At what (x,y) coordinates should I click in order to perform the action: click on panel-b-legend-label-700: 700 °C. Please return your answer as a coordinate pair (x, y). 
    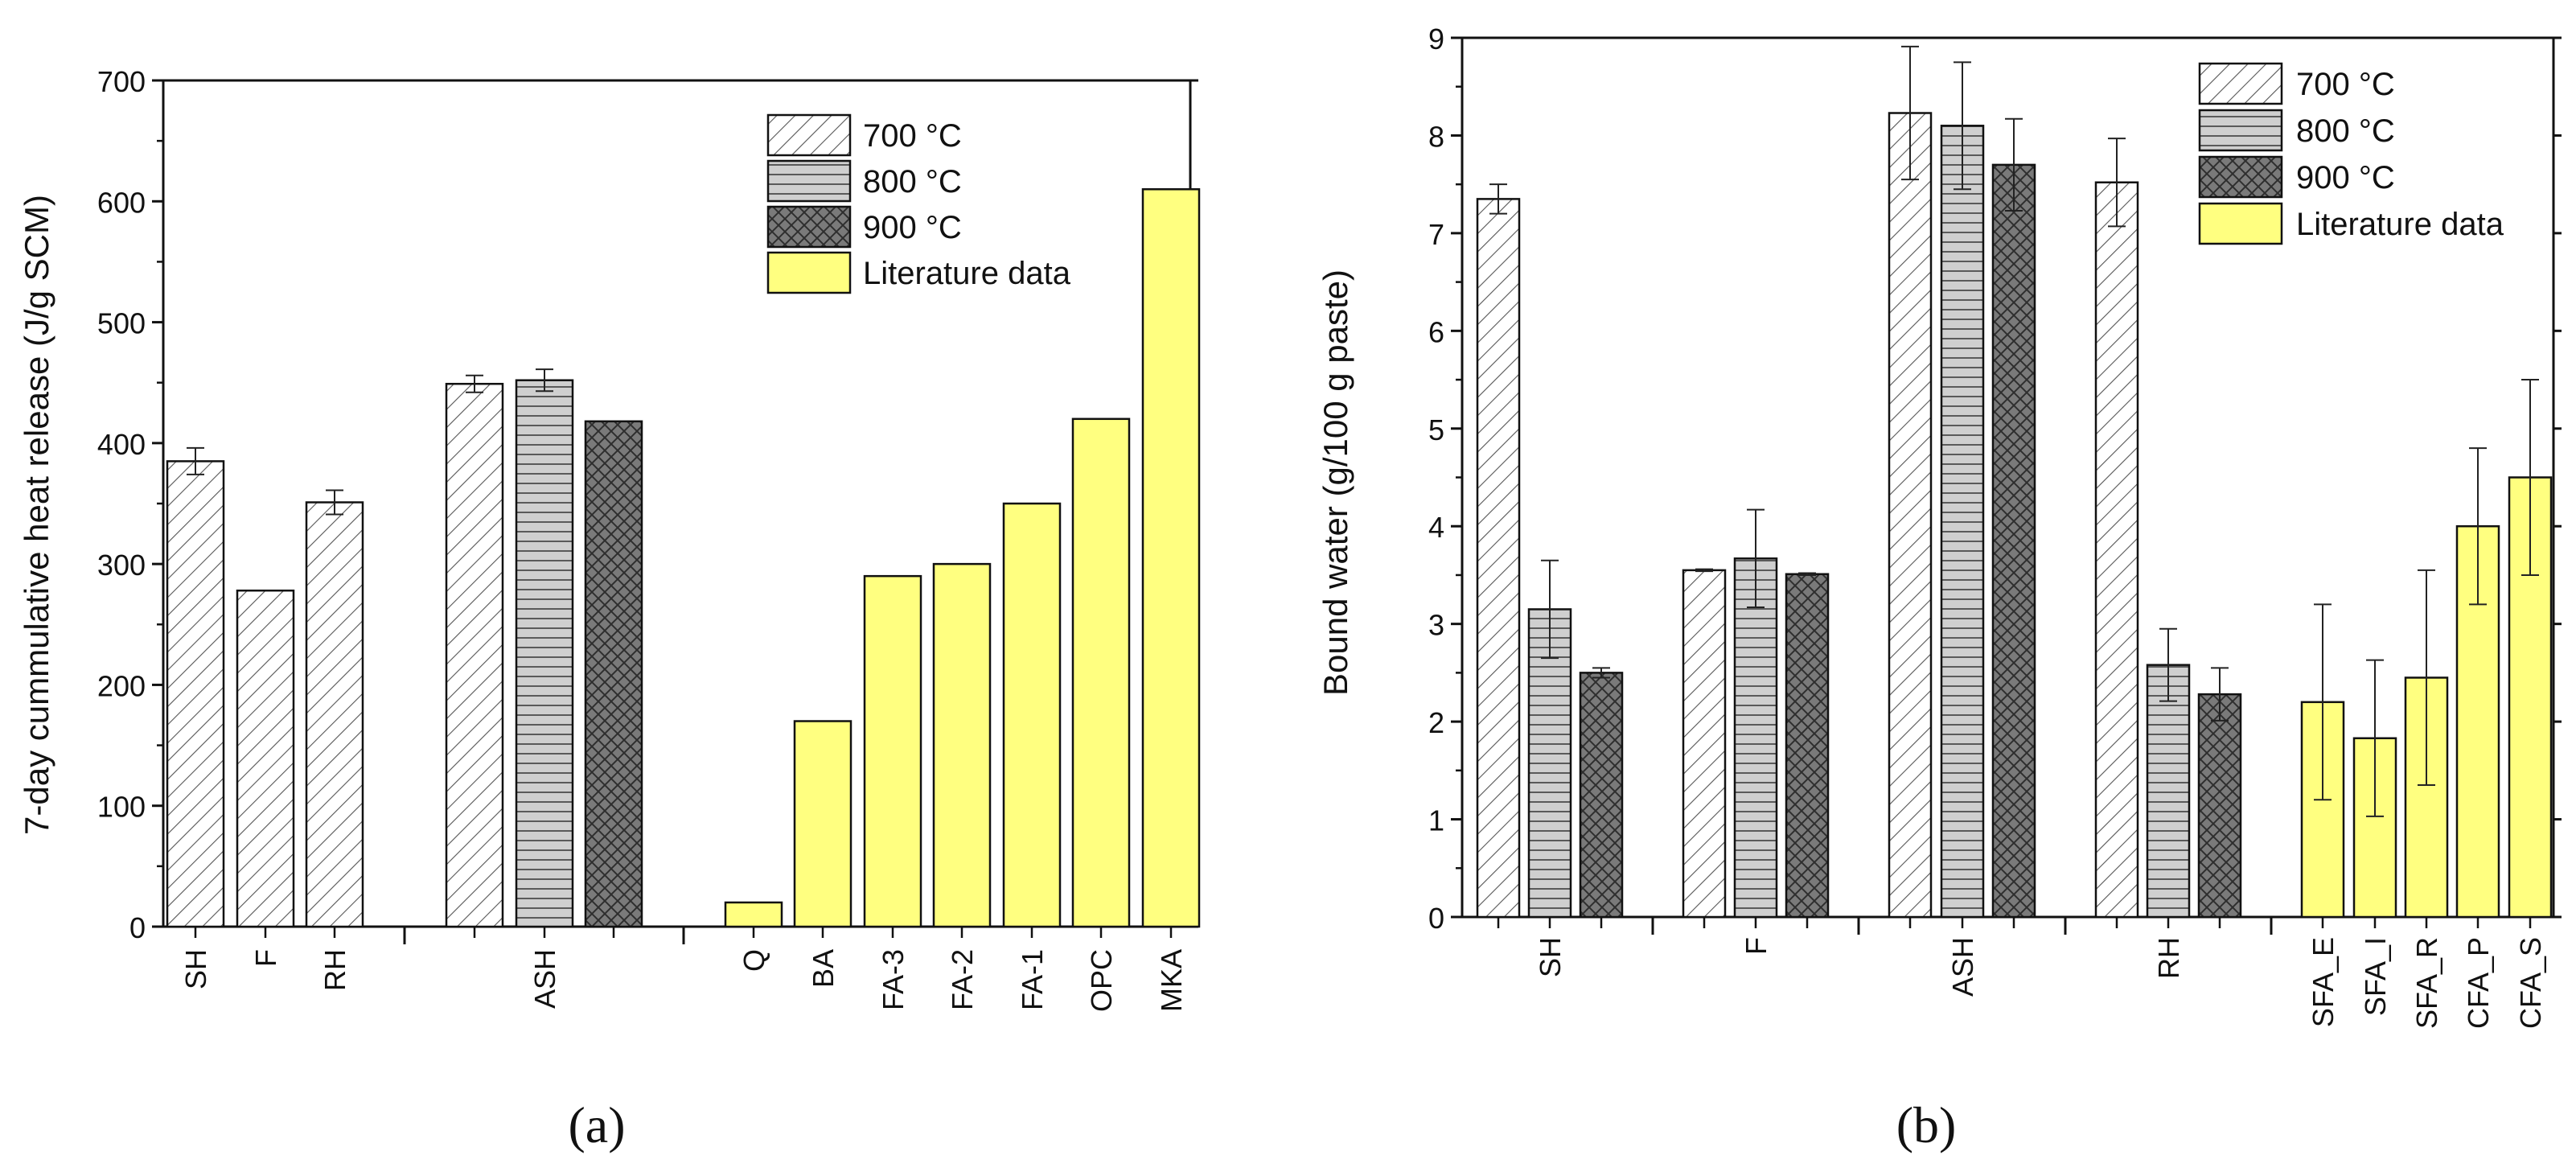
    Looking at the image, I should click on (2345, 84).